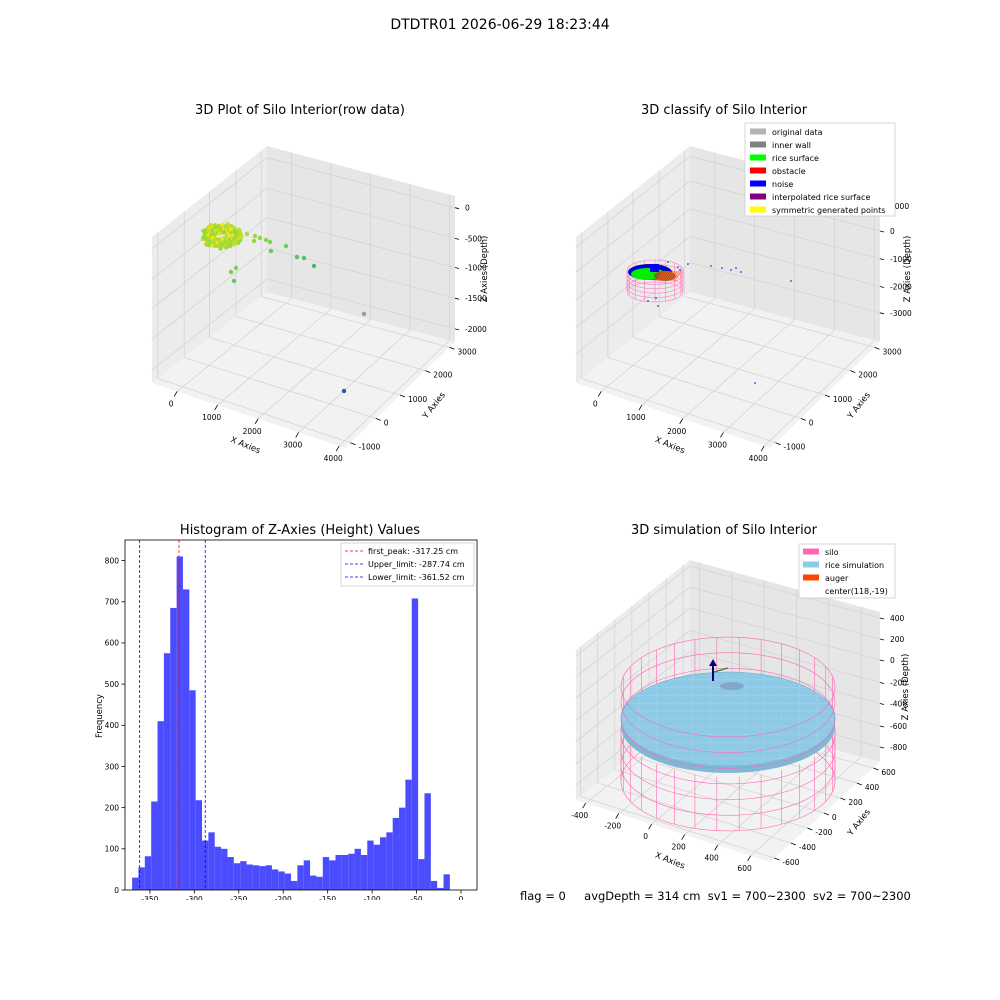 Image resolution: width=1000 pixels, height=1000 pixels. What do you see at coordinates (728, 774) in the screenshot?
I see `silo-wire-ring-front` at bounding box center [728, 774].